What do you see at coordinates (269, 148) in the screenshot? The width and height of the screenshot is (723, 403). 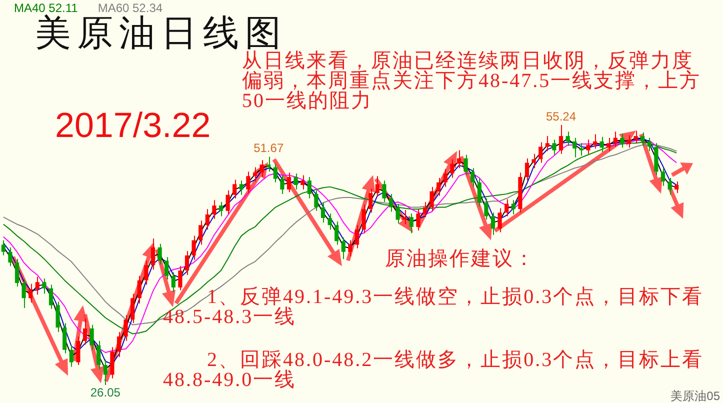 I see `annotation: 51.67` at bounding box center [269, 148].